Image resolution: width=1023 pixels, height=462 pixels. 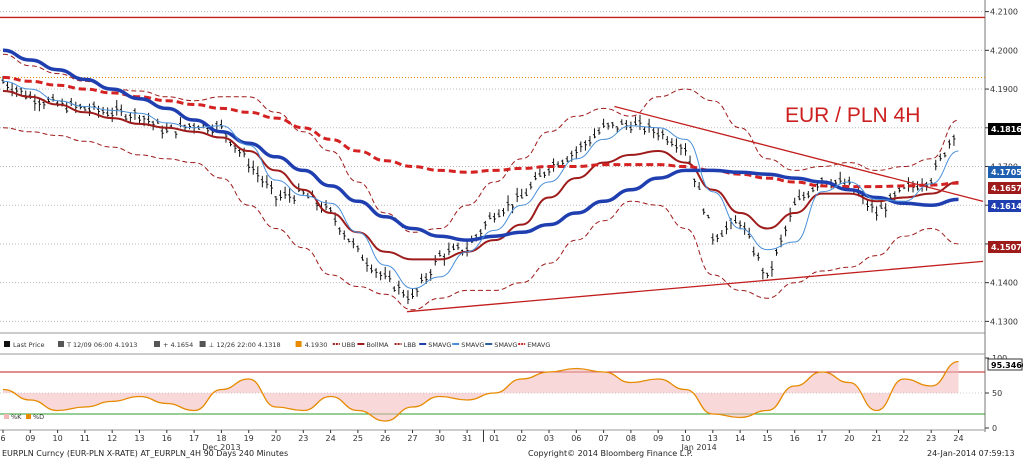 I want to click on price-label-4.1657: 4.1657, so click(x=1006, y=188).